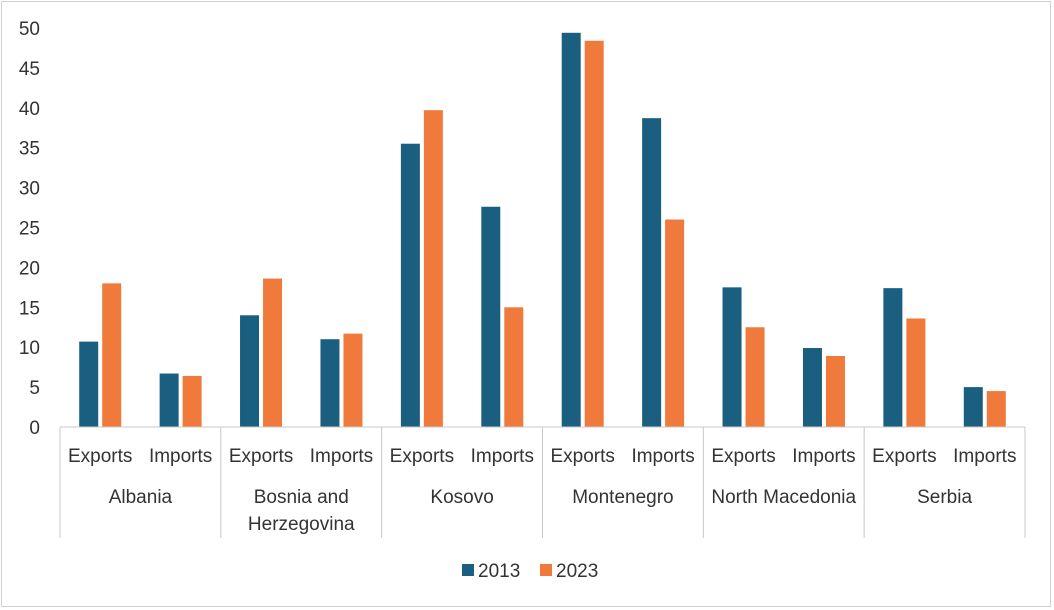 This screenshot has width=1054, height=610. I want to click on legend-swatch-2013, so click(468, 570).